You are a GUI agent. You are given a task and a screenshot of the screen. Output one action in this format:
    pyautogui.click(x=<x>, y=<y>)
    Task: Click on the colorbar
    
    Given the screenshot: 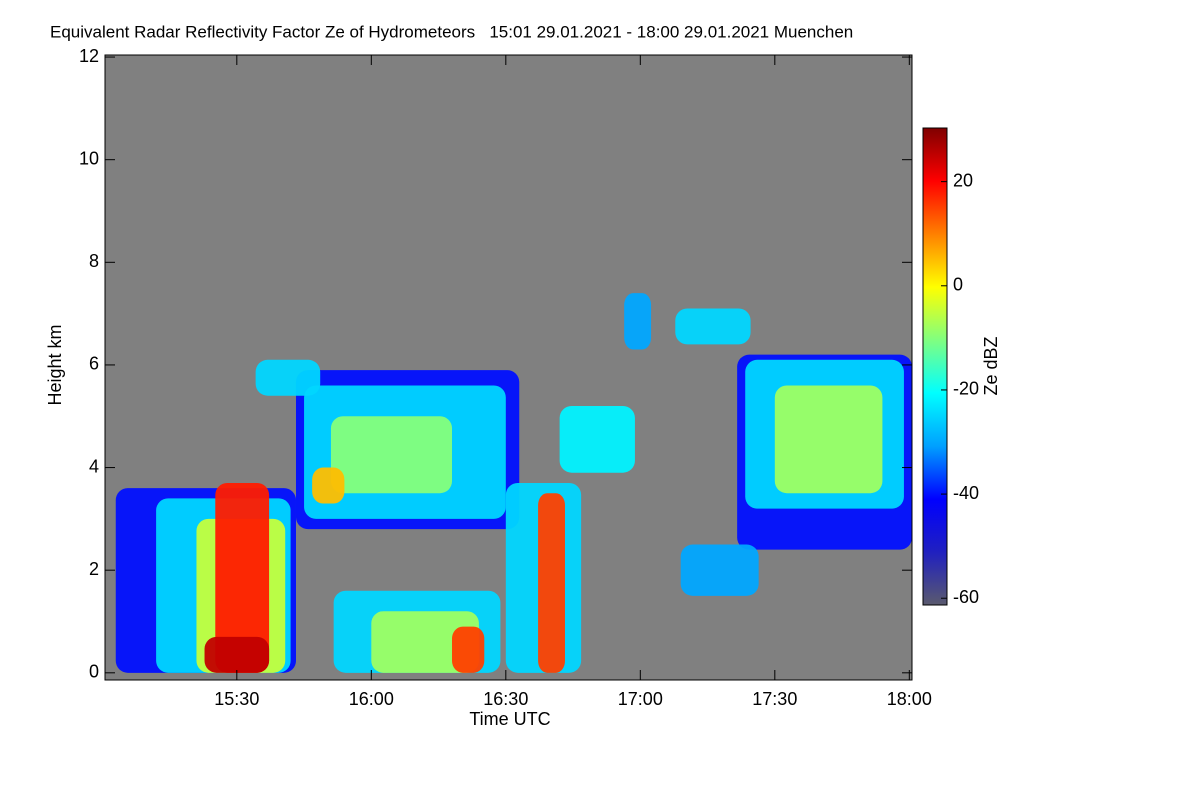 What is the action you would take?
    pyautogui.click(x=935, y=366)
    